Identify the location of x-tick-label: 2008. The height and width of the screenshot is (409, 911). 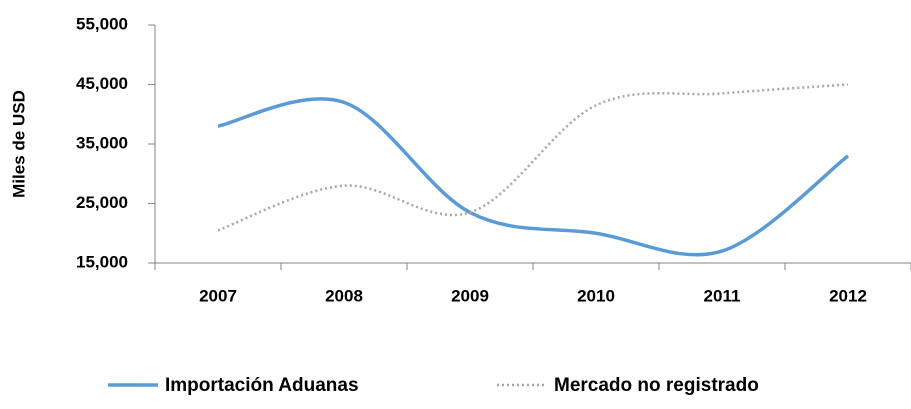
(344, 295).